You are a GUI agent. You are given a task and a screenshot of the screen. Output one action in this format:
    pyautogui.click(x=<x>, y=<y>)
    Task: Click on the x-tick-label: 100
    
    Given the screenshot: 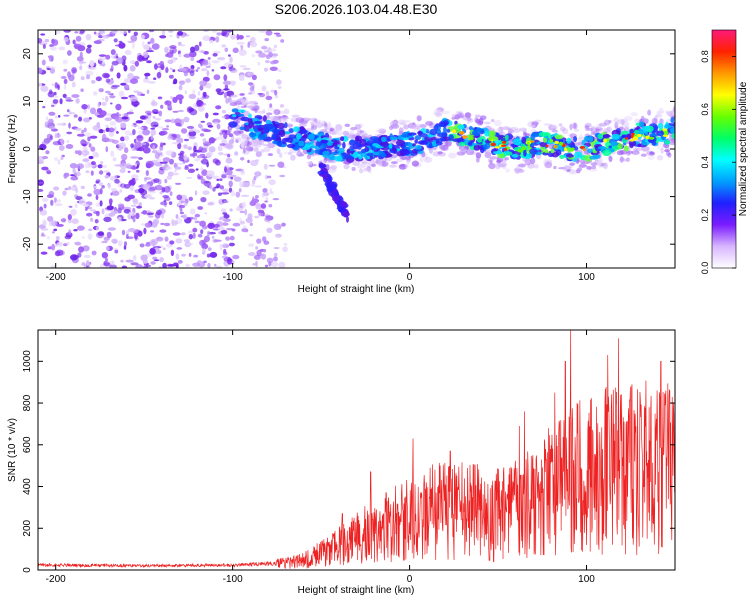 What is the action you would take?
    pyautogui.click(x=586, y=277)
    